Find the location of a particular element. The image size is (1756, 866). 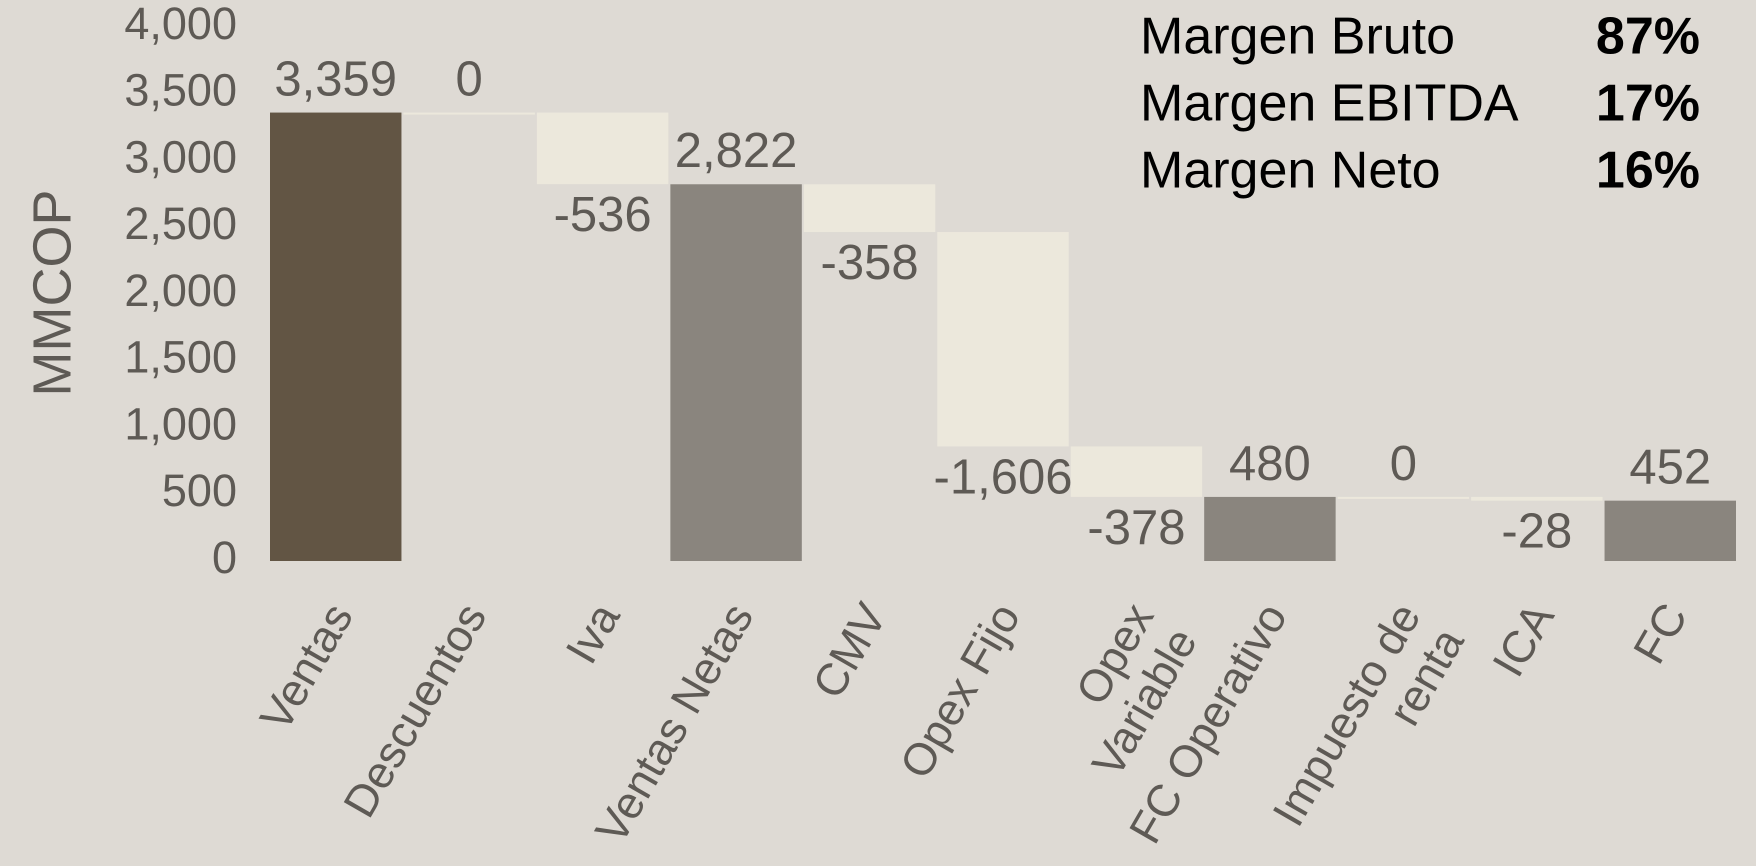

y-axis-label: MMCOP is located at coordinates (52, 293).